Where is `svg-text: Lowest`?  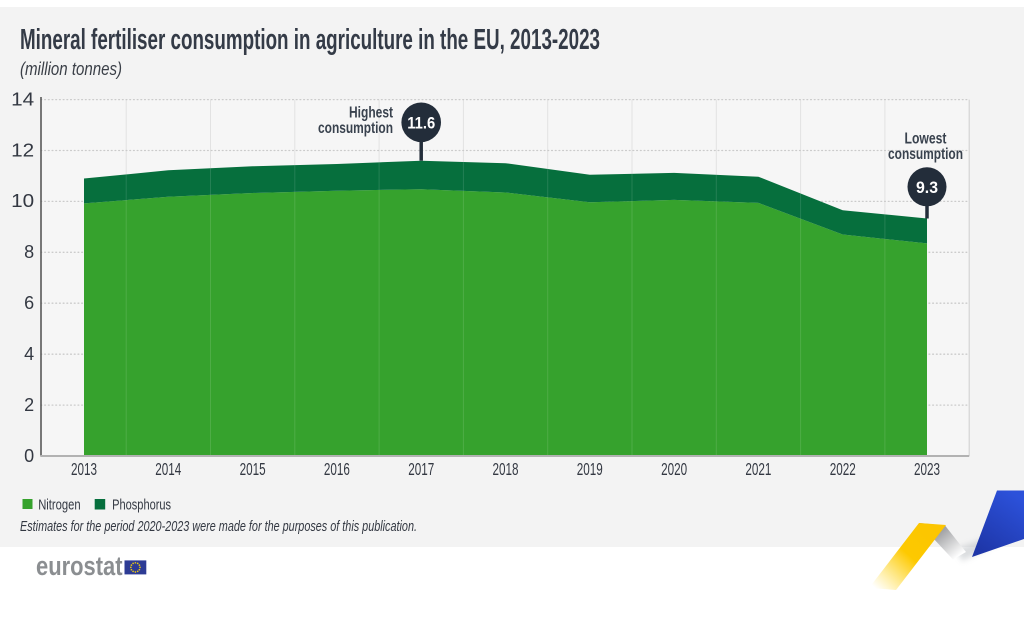 svg-text: Lowest is located at coordinates (926, 139).